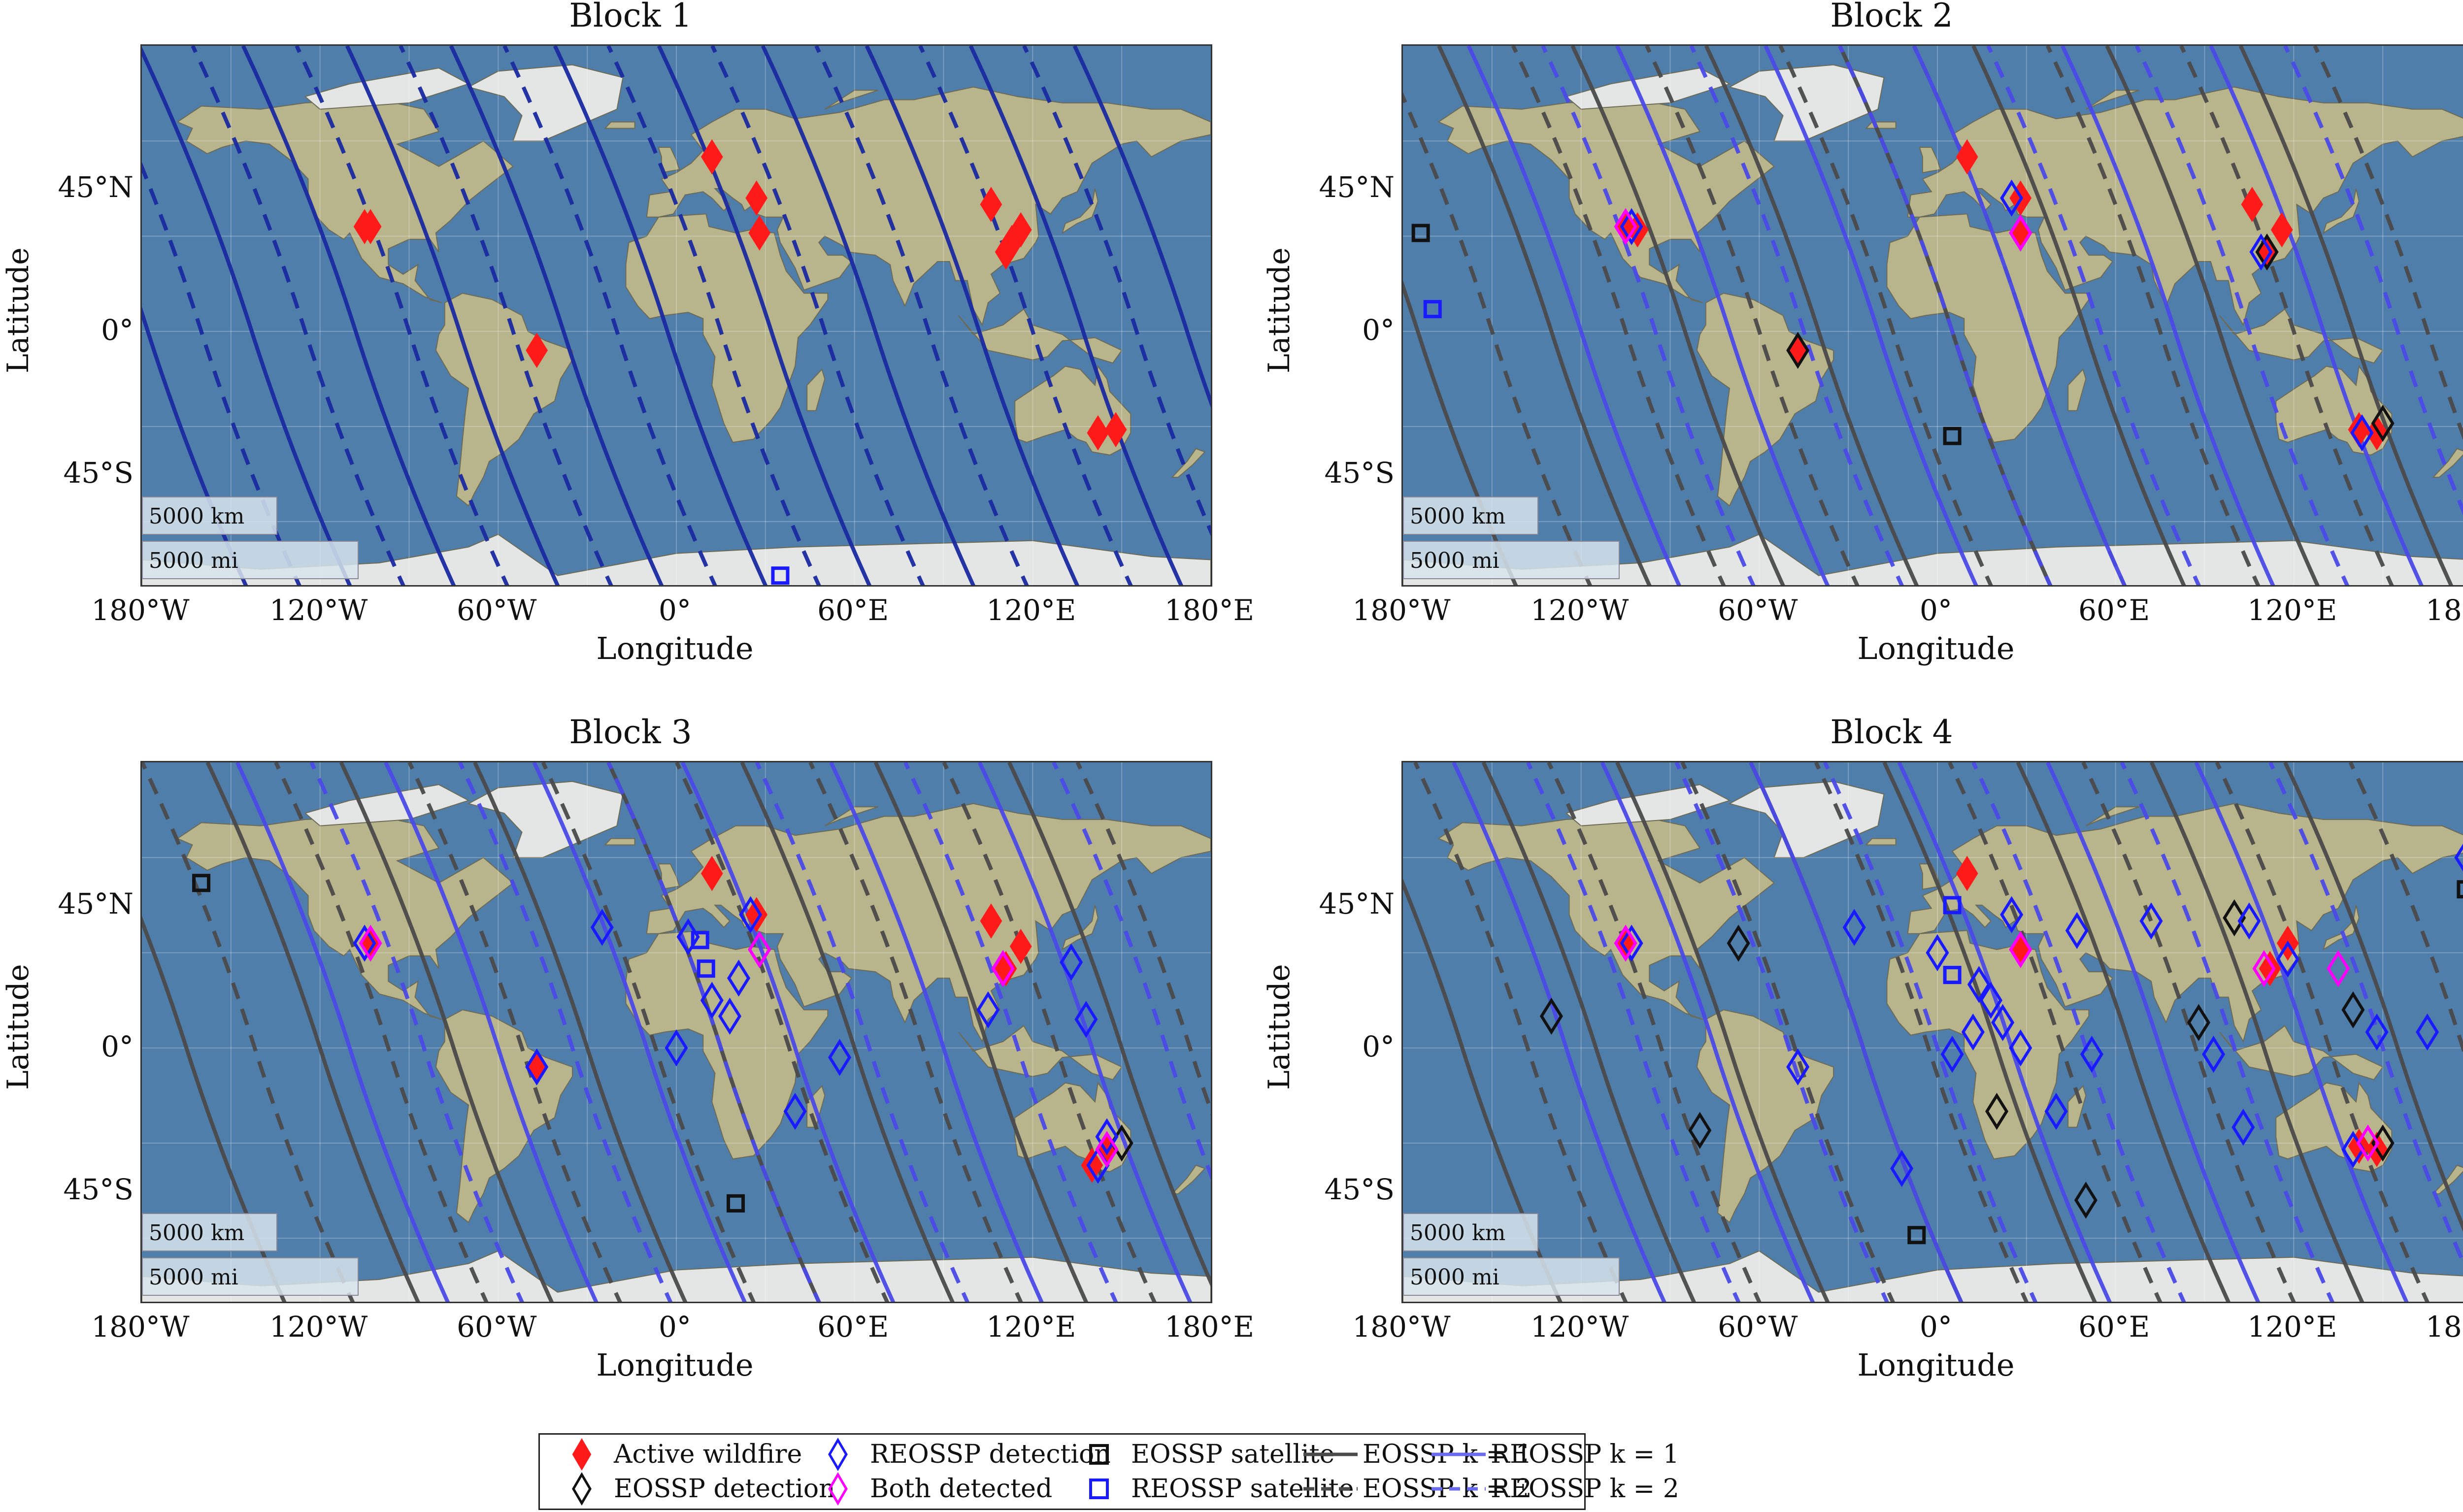 Image resolution: width=2463 pixels, height=1512 pixels. Describe the element at coordinates (990, 1454) in the screenshot. I see `legend-label: REOSSP detection` at that location.